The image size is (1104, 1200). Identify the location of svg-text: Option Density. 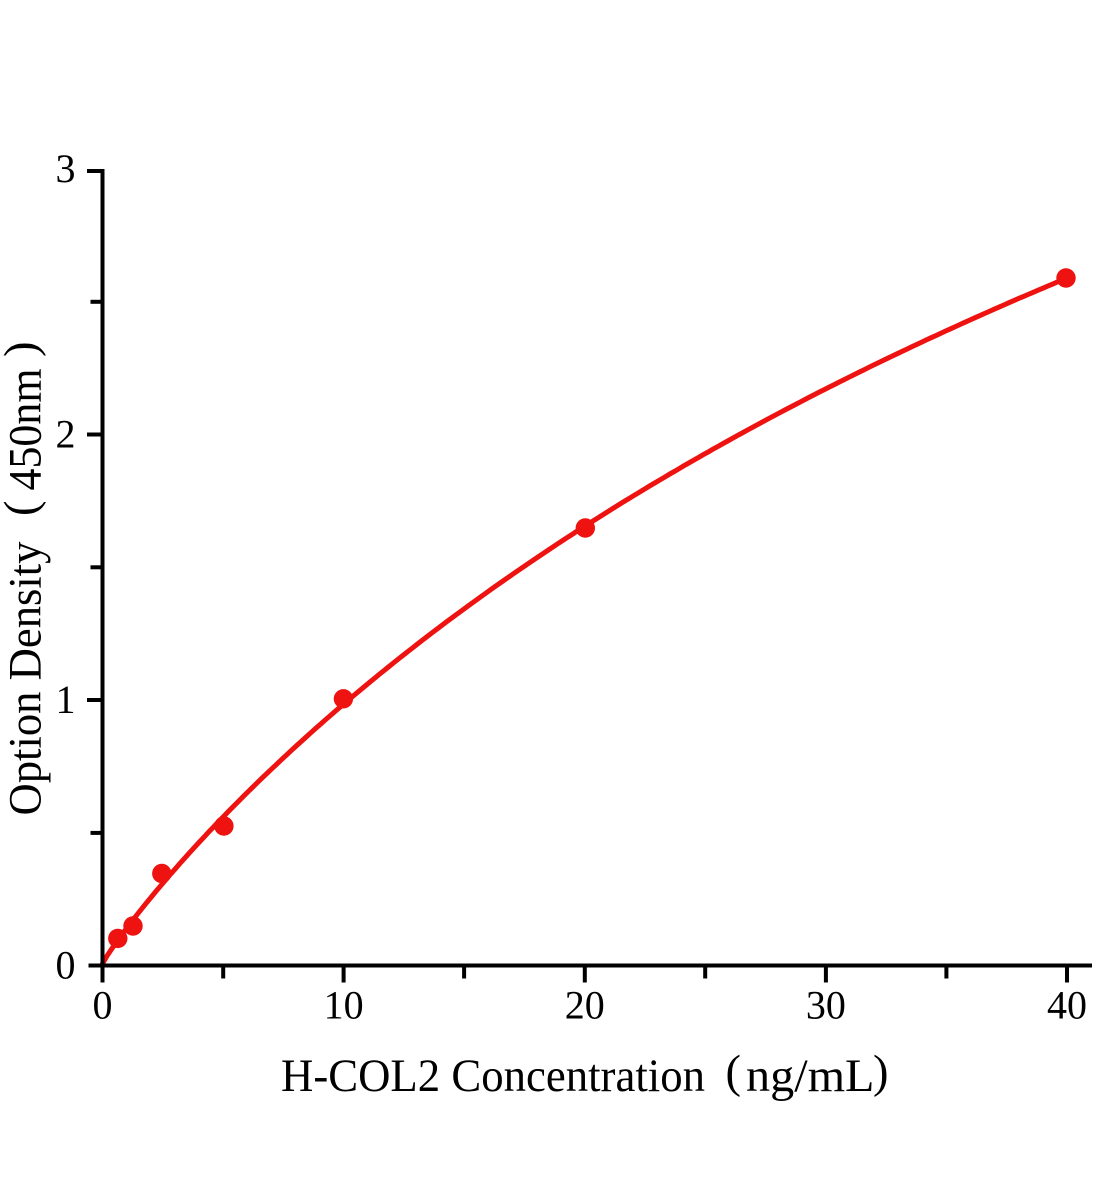
(26, 678).